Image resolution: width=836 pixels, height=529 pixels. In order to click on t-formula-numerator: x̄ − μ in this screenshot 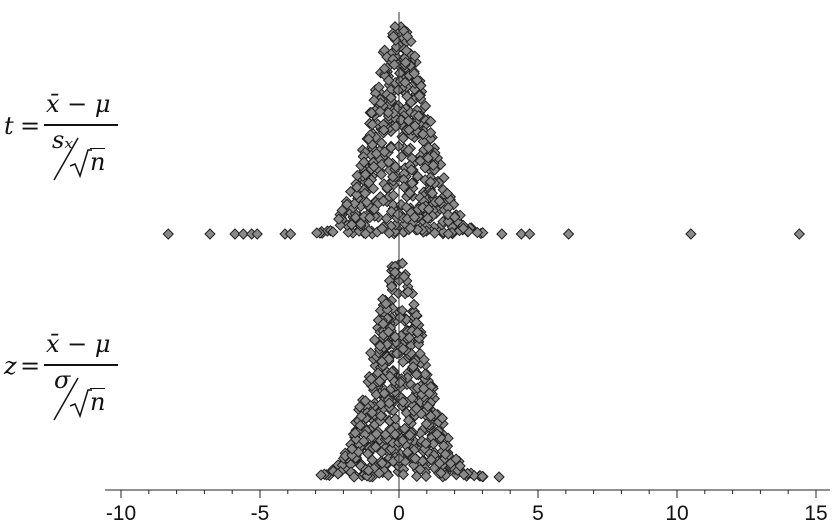, I will do `click(78, 104)`.